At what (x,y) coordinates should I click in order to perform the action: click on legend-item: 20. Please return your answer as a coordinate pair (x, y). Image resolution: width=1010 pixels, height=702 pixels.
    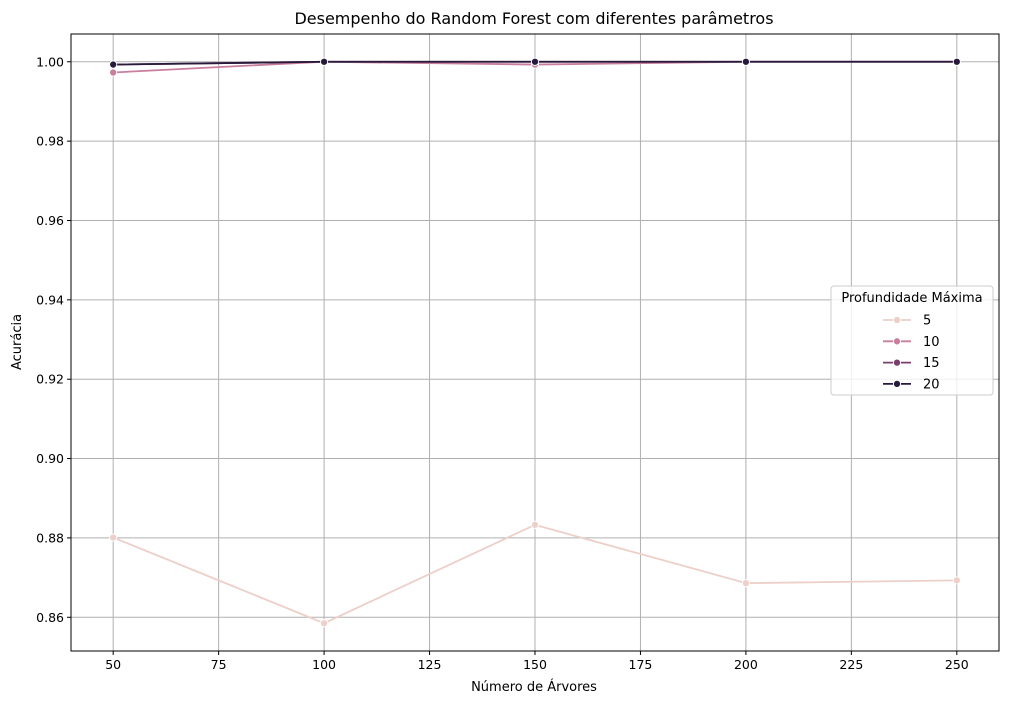
    Looking at the image, I should click on (911, 384).